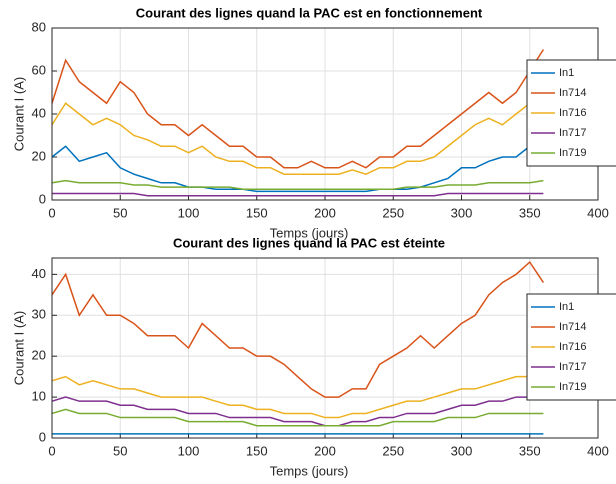 The image size is (616, 484). I want to click on y-tick-label: 80, so click(39, 26).